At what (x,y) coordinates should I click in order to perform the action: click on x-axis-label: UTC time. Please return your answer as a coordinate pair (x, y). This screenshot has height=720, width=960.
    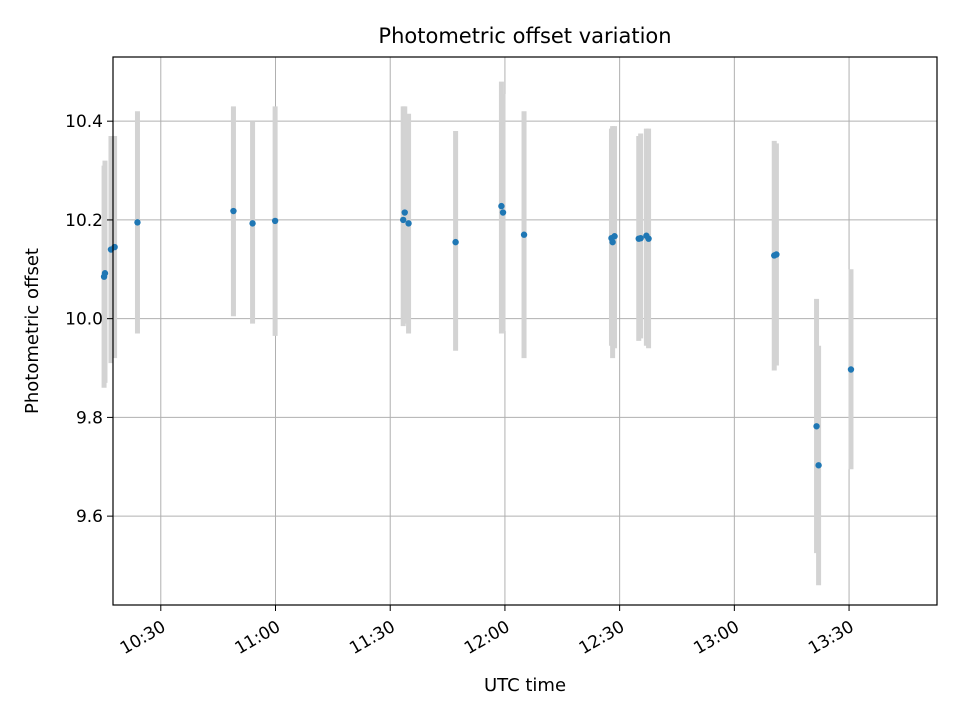
    Looking at the image, I should click on (525, 685).